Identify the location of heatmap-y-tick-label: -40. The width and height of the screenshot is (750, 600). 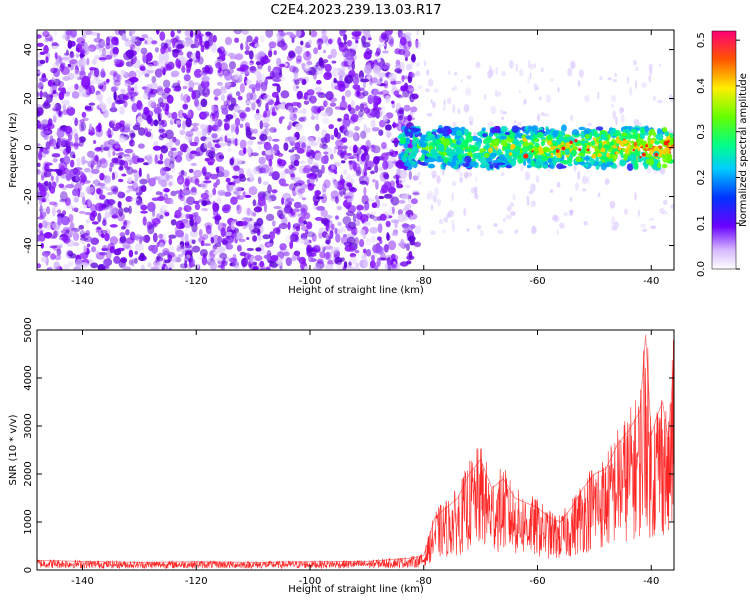
(28, 245).